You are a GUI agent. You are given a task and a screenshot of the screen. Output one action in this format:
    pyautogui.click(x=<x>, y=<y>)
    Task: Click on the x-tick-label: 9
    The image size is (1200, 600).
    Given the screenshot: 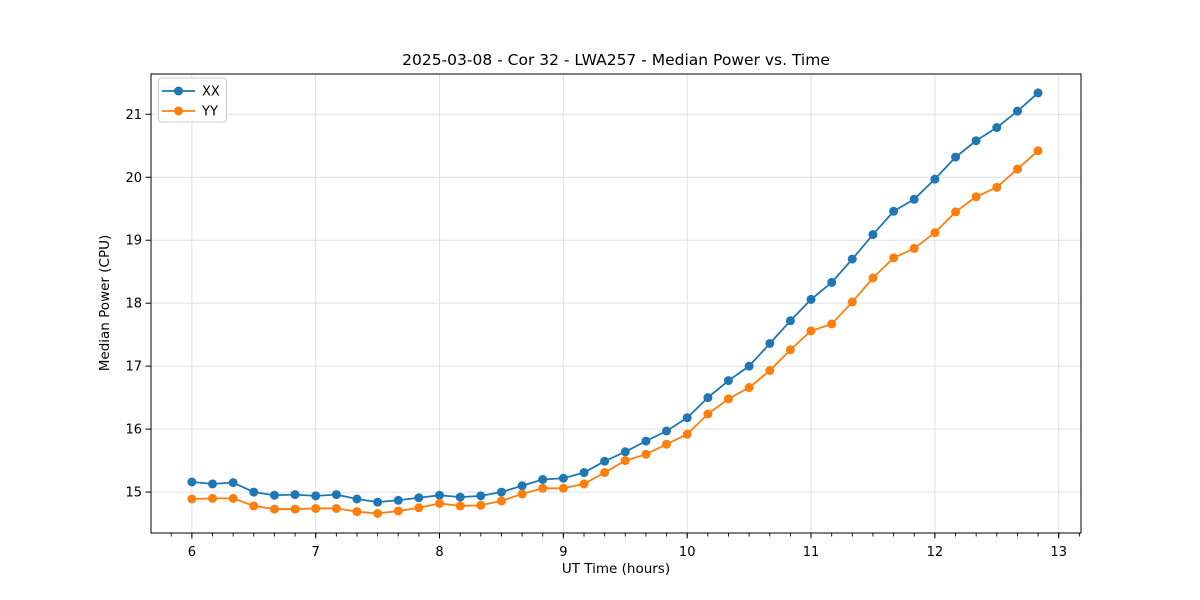 What is the action you would take?
    pyautogui.click(x=563, y=552)
    